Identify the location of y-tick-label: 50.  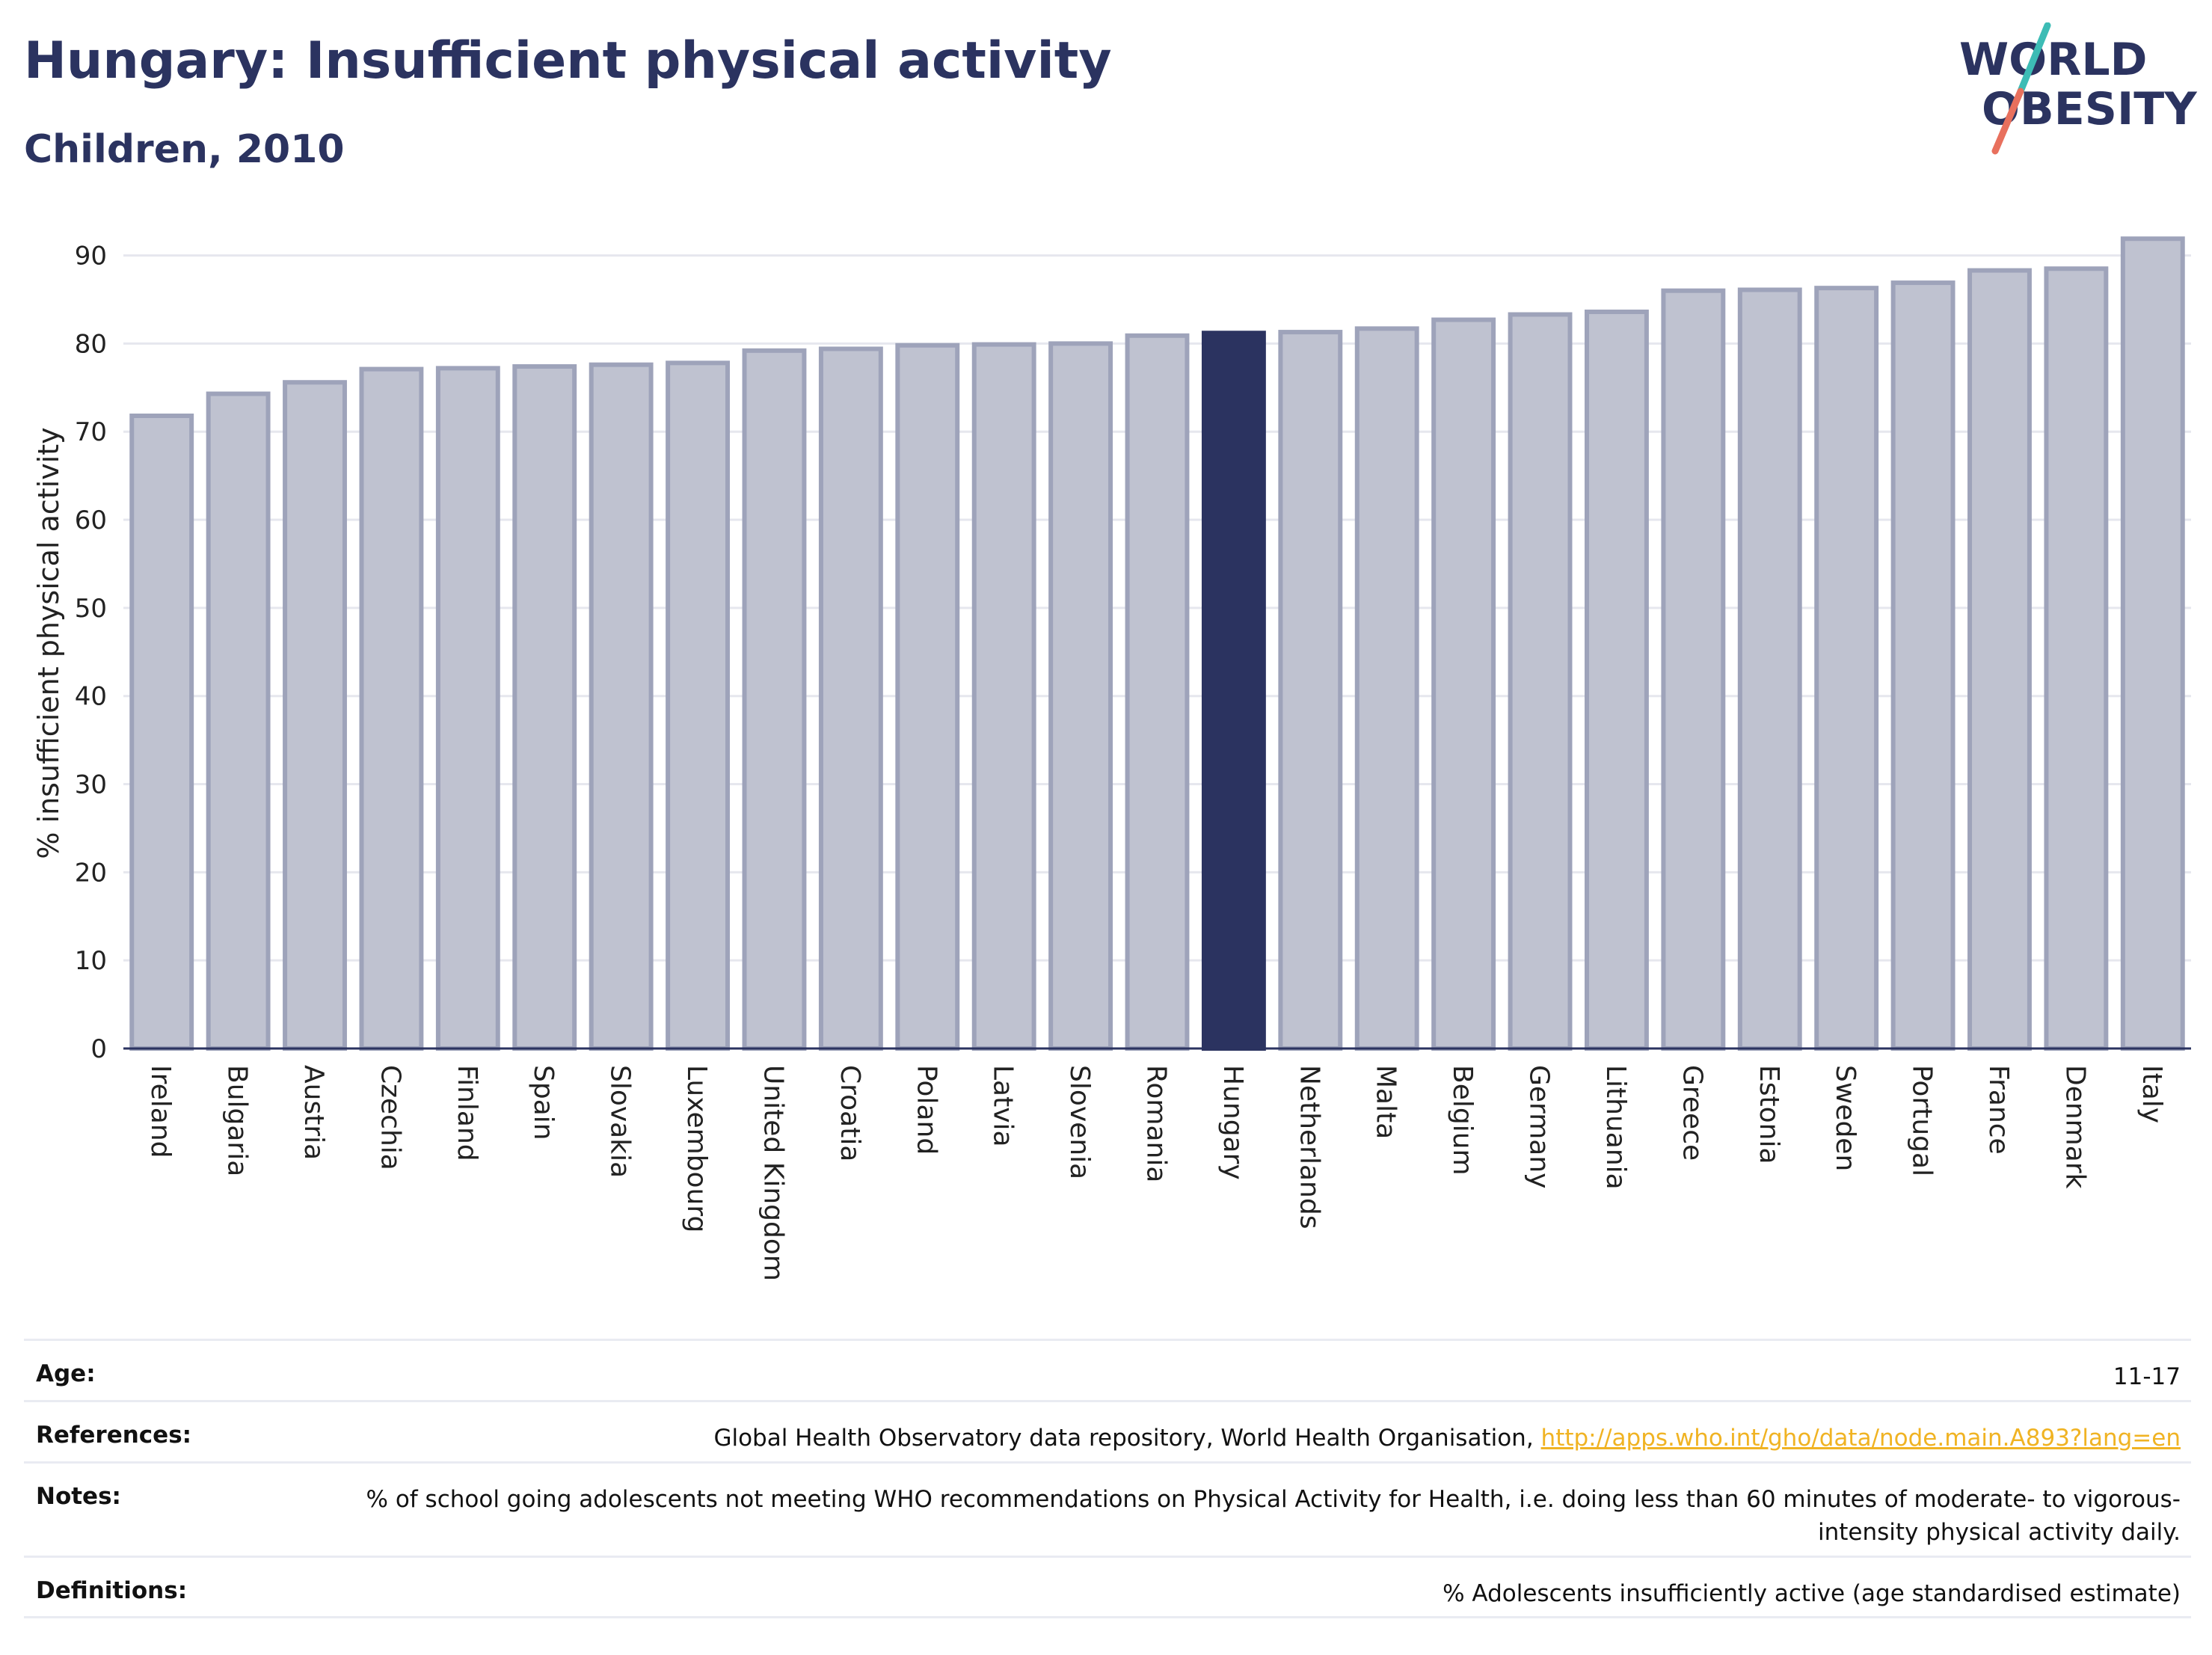
(91, 609).